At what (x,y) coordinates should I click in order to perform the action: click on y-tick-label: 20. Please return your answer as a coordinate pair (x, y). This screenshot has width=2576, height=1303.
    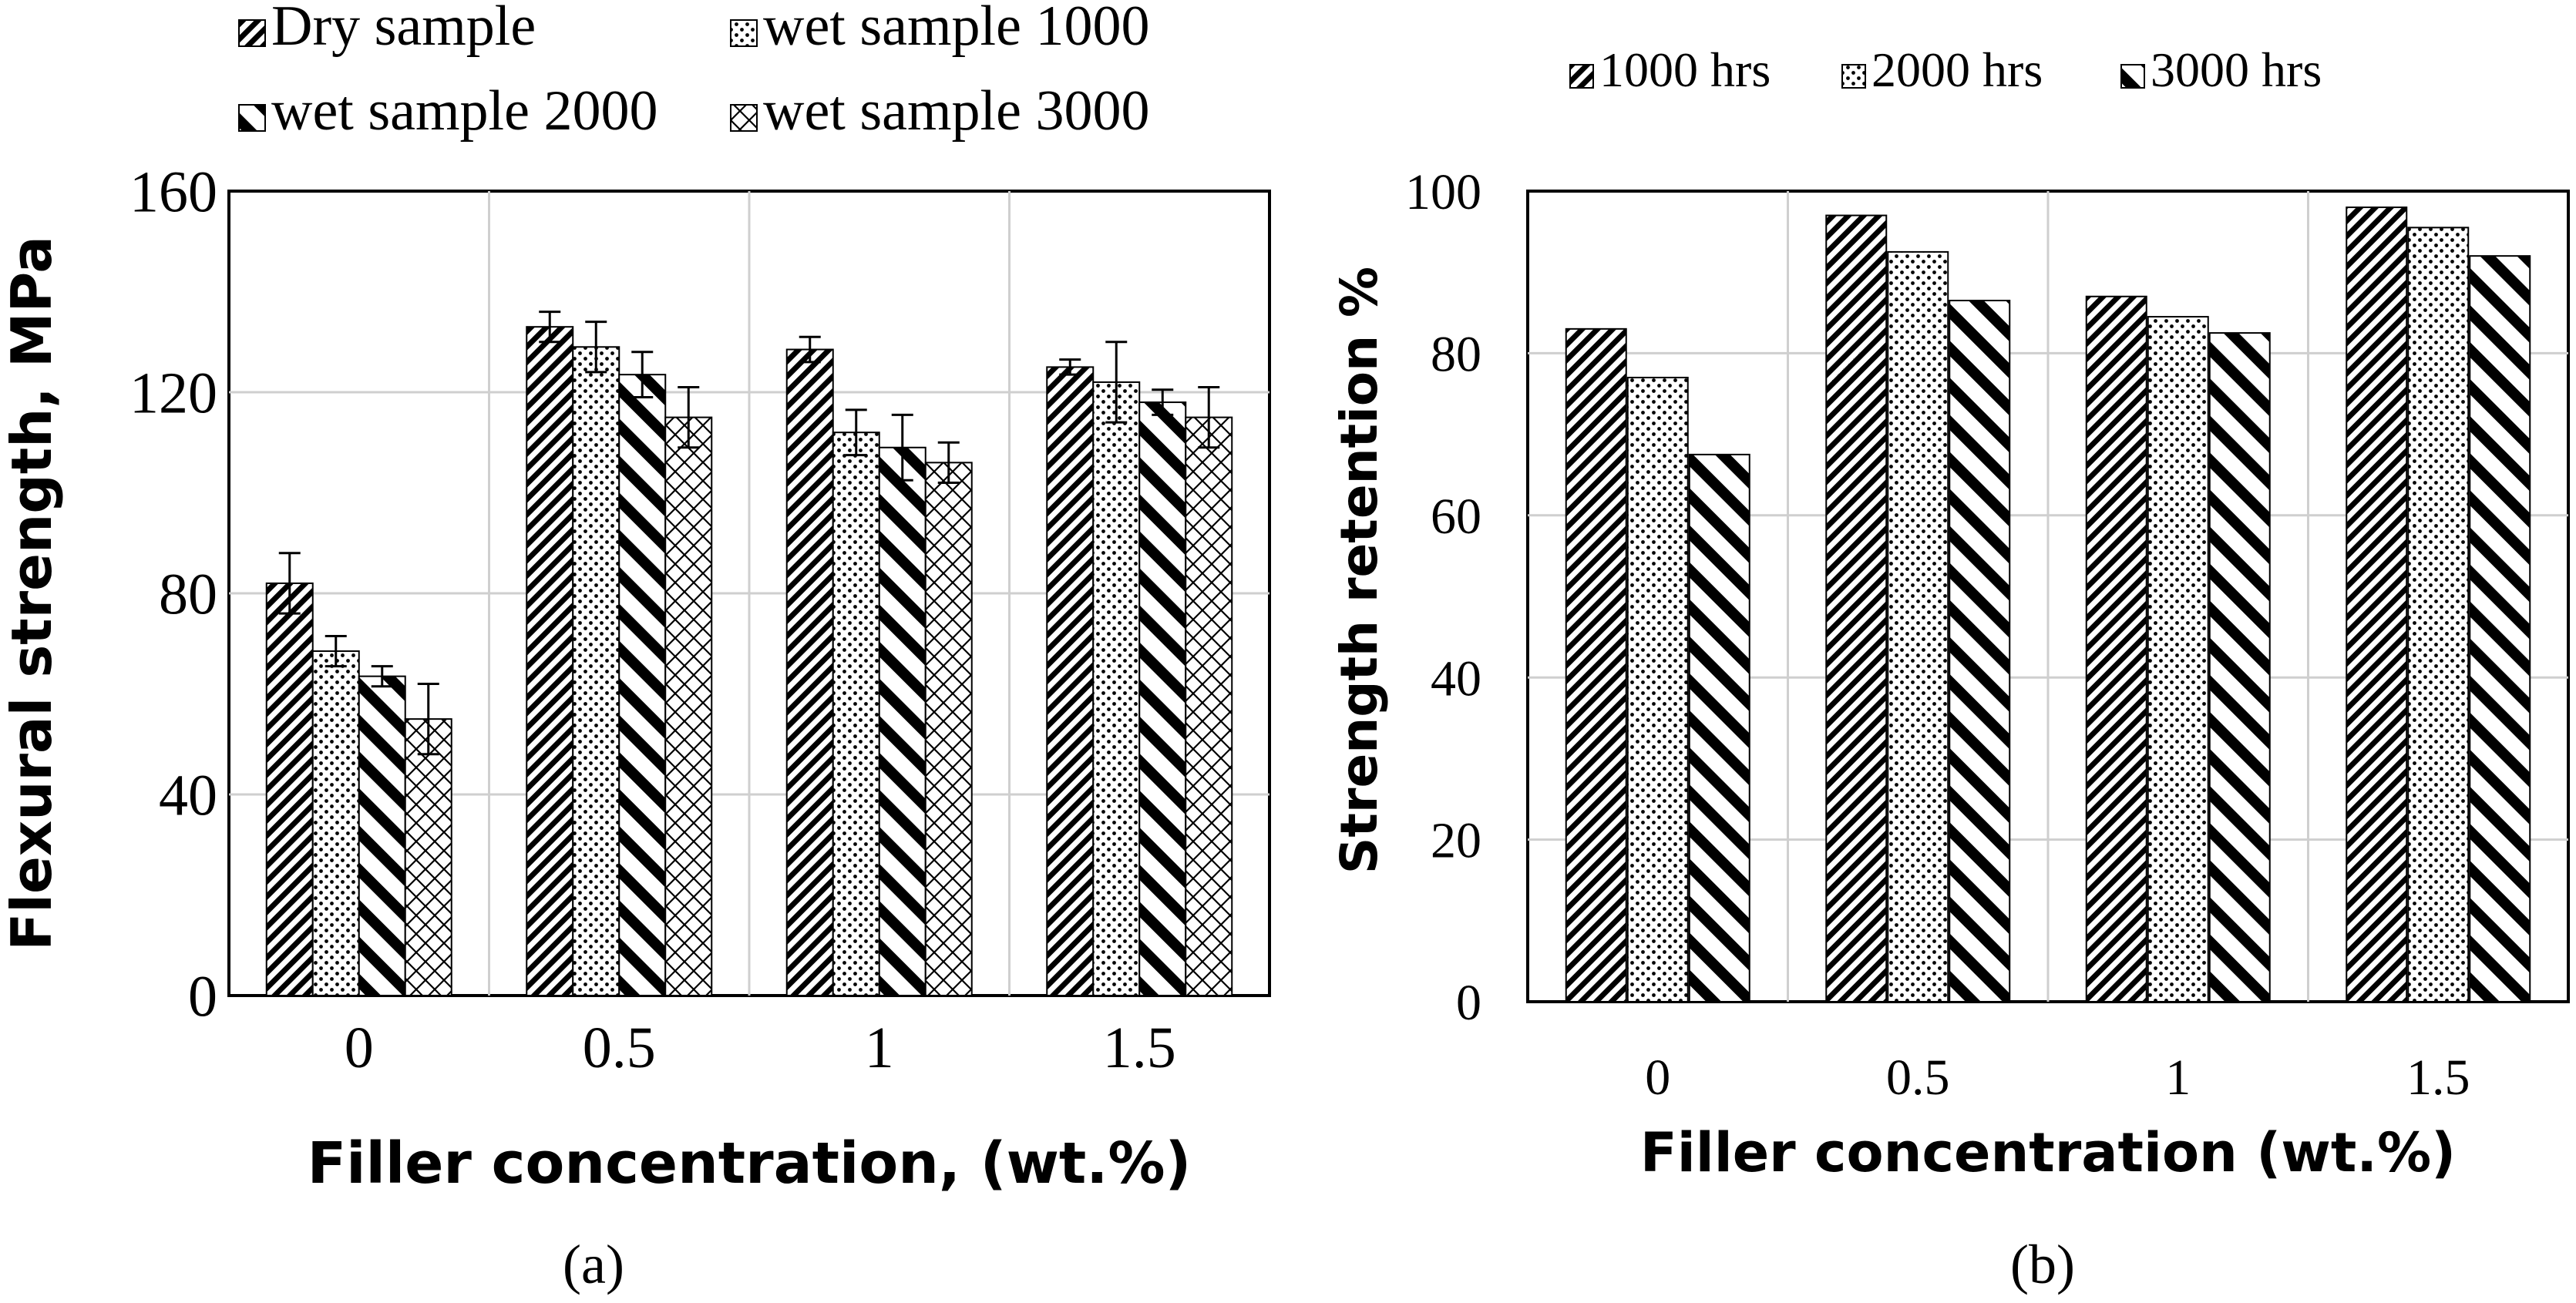
    Looking at the image, I should click on (1456, 841).